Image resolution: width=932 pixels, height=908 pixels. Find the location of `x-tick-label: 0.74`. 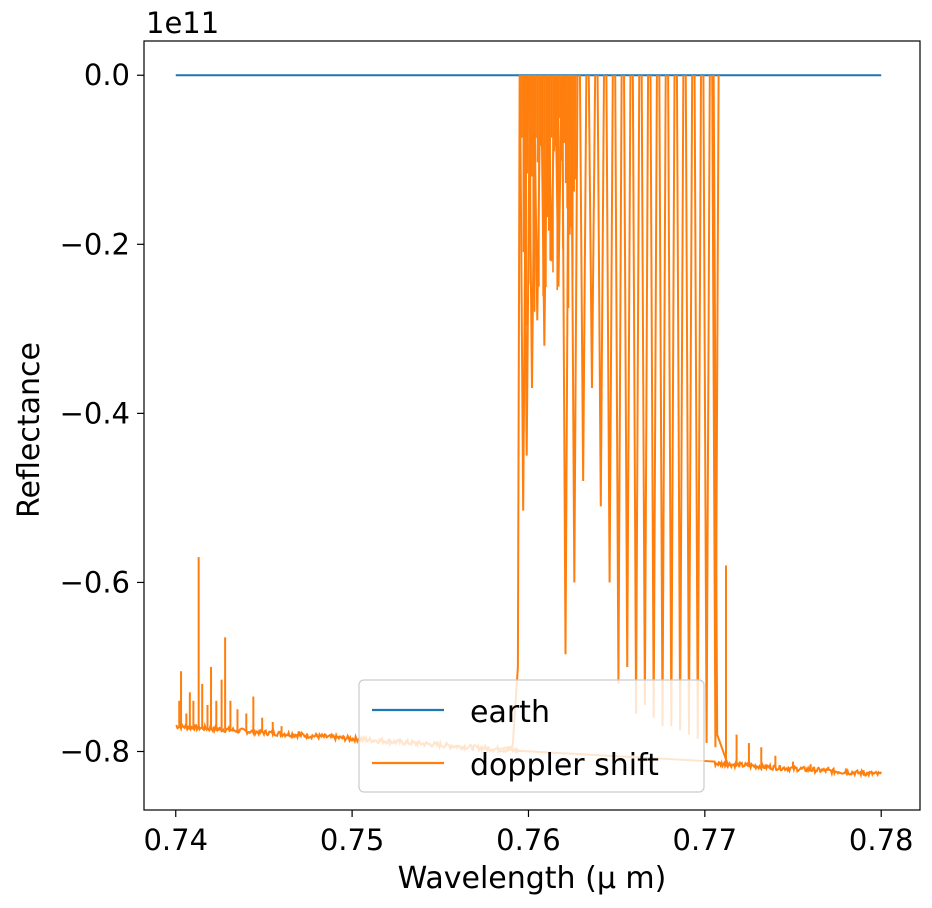

x-tick-label: 0.74 is located at coordinates (175, 840).